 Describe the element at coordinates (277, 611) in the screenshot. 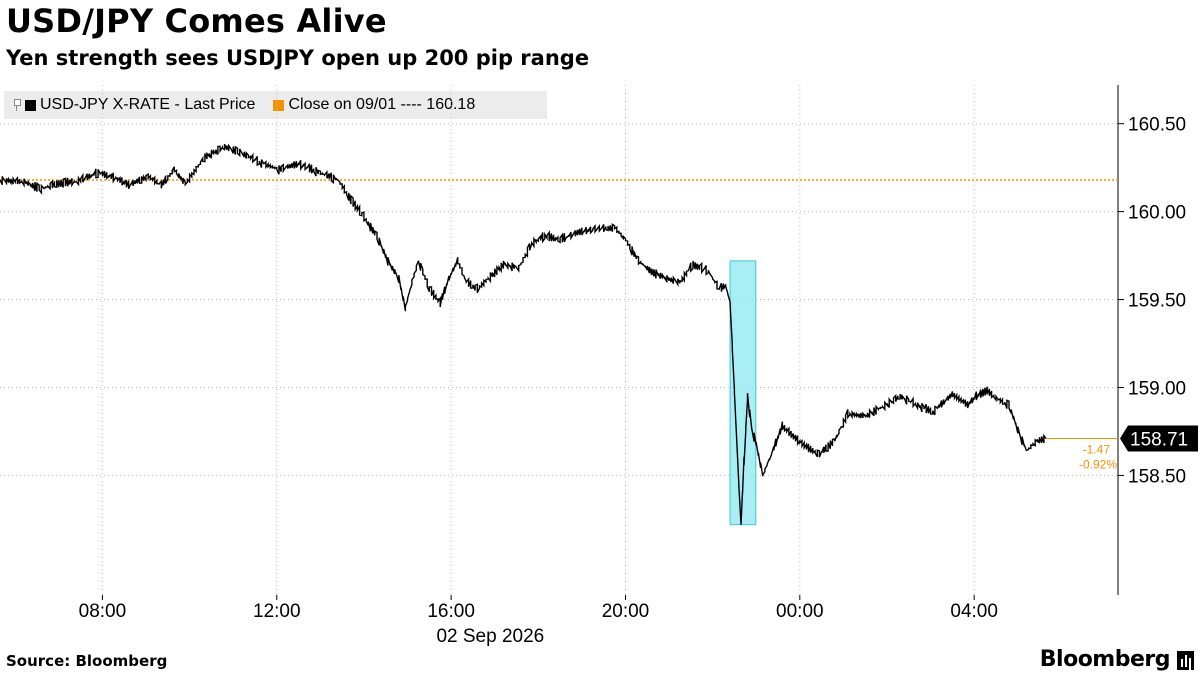

I see `x-tick-label: 12:00` at that location.